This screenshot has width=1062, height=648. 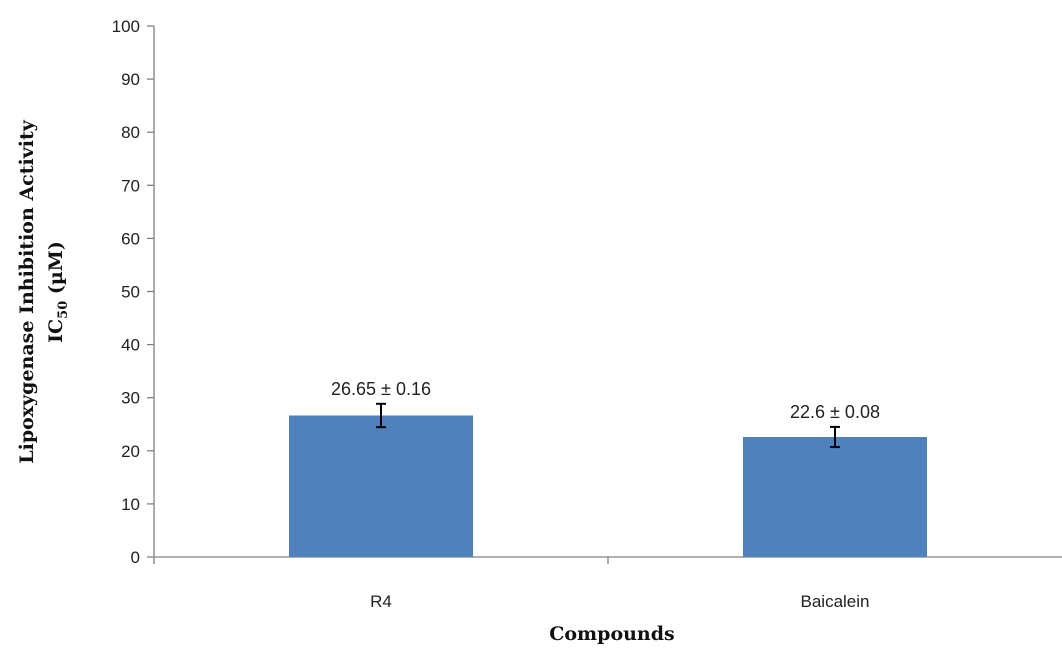 What do you see at coordinates (381, 389) in the screenshot?
I see `data-label: 26.65 ± 0.16` at bounding box center [381, 389].